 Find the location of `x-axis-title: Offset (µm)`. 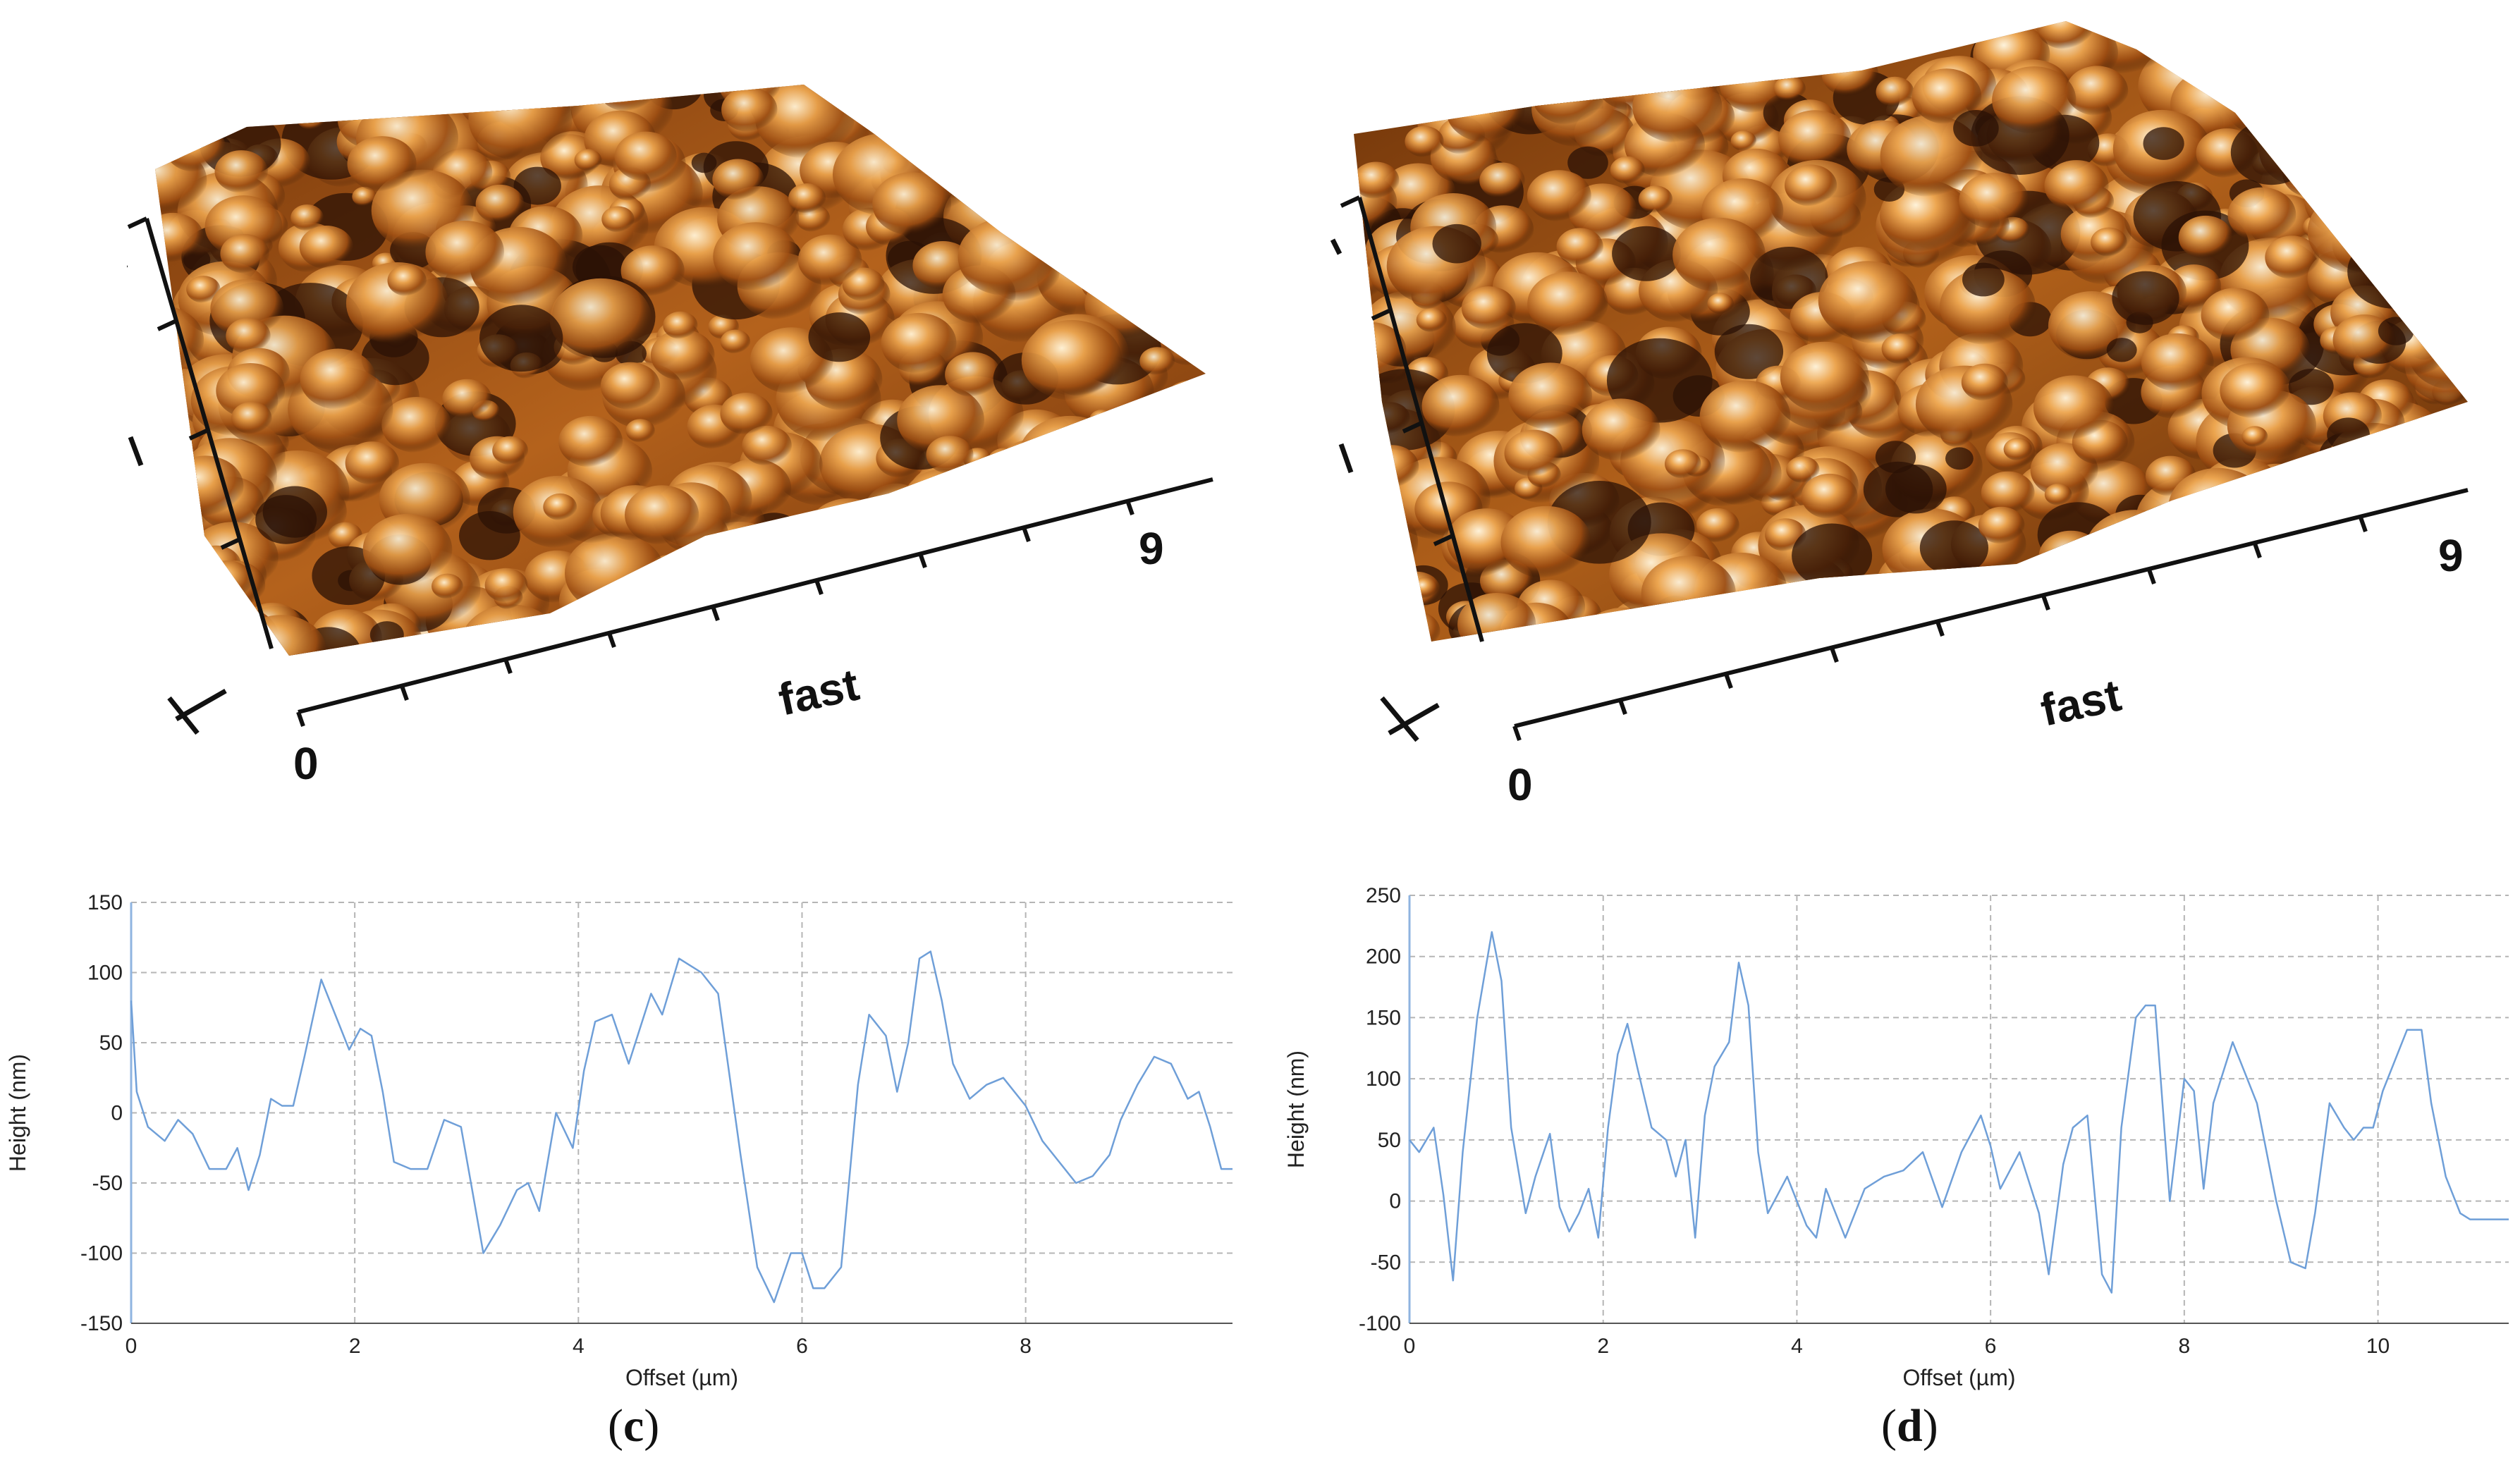

x-axis-title: Offset (µm) is located at coordinates (1958, 1378).